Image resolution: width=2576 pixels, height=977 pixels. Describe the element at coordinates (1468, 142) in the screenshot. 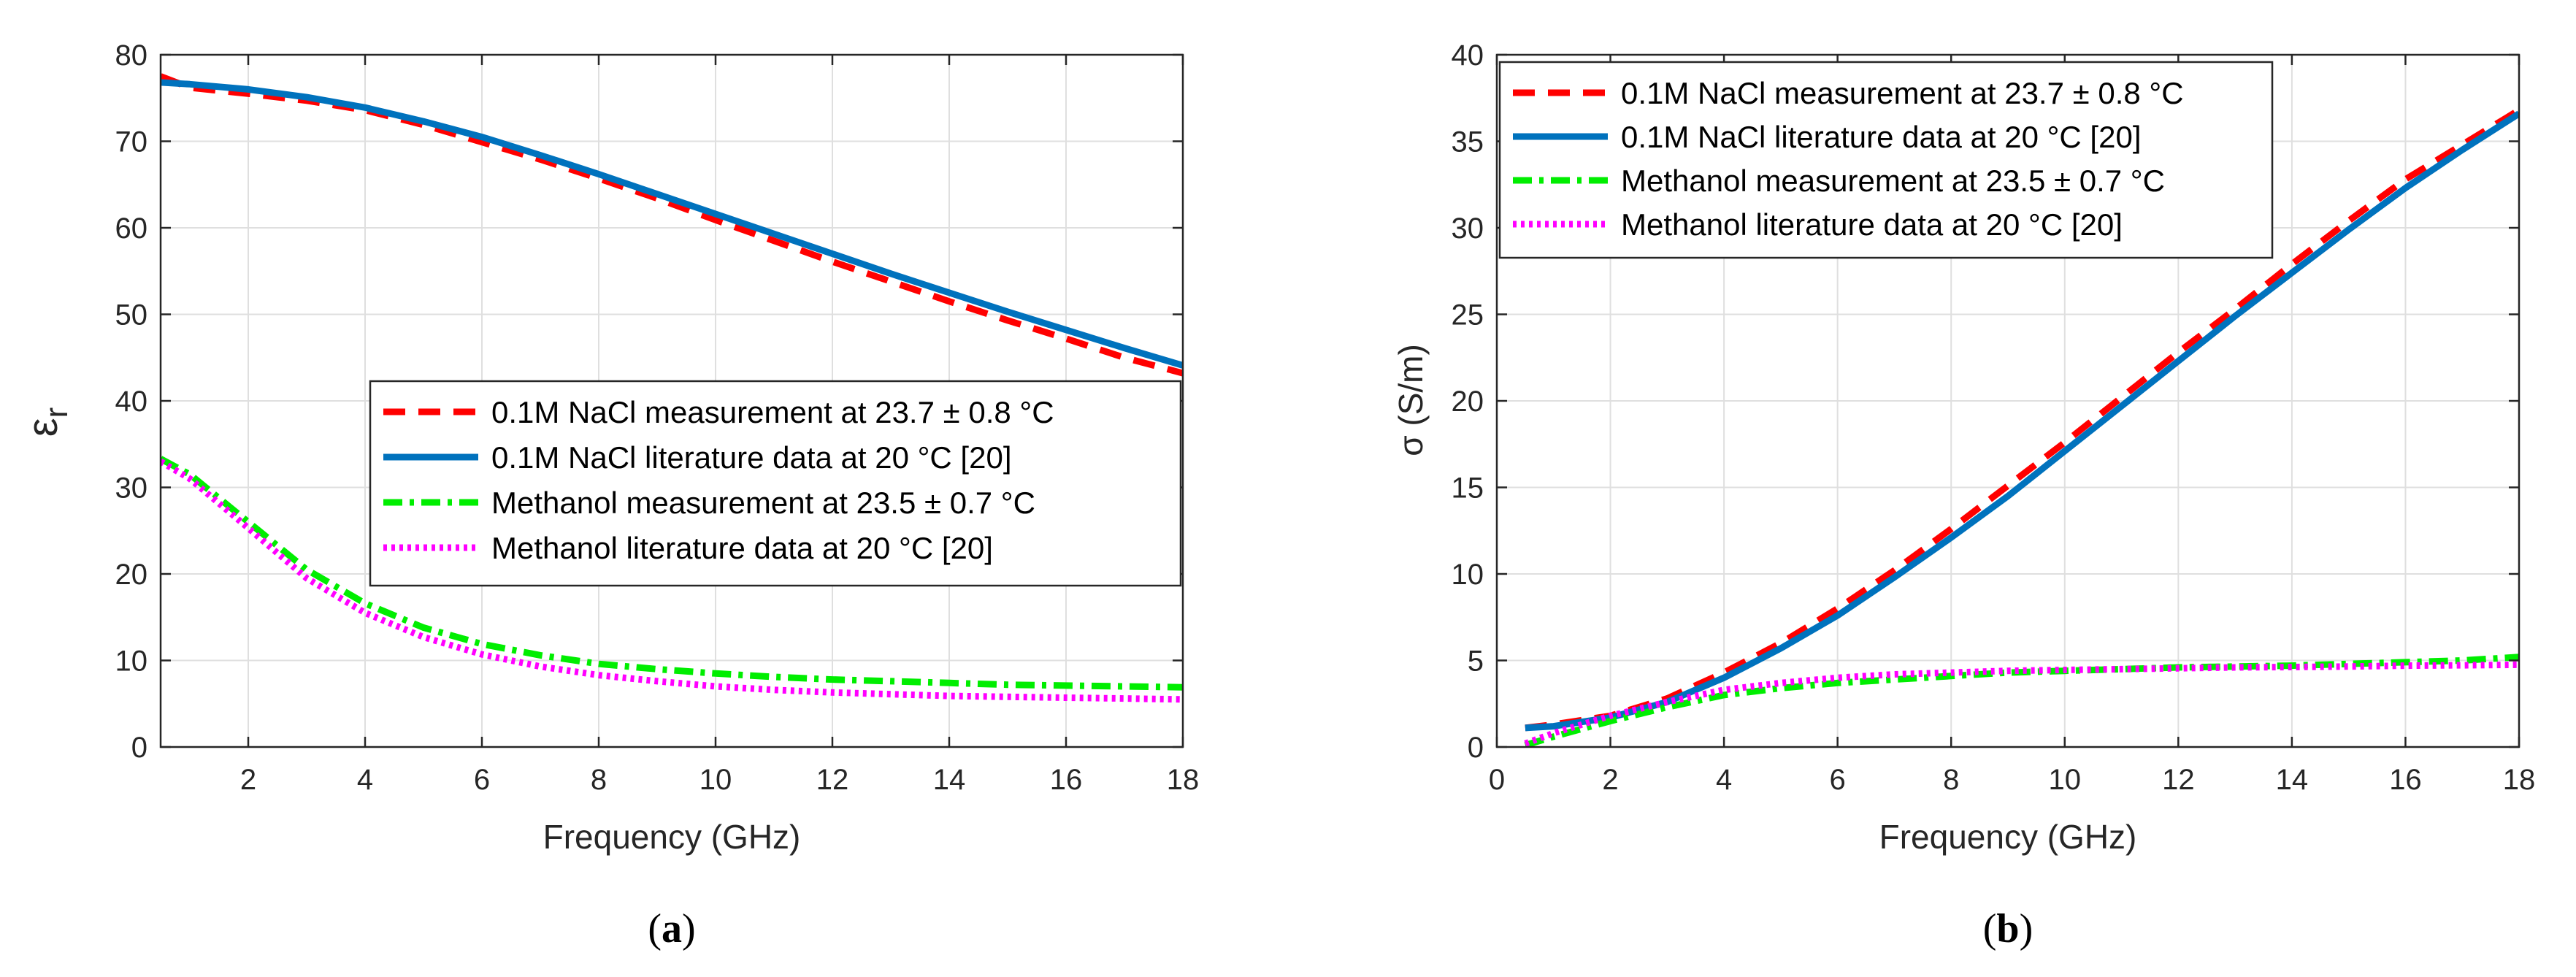

I see `y-tick-label: 35` at that location.